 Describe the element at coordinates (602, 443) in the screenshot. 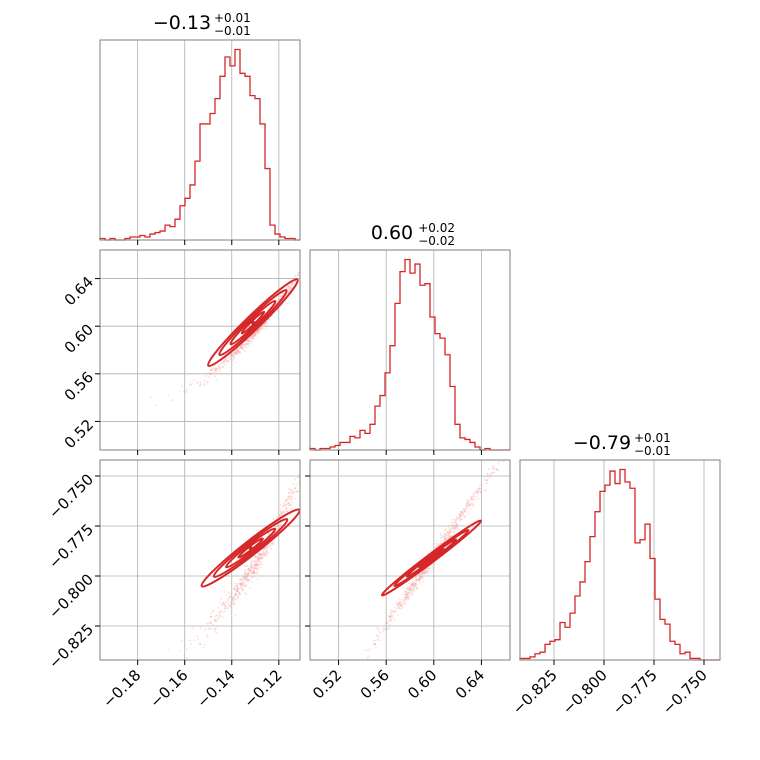

I see `panel-title-2: −0.79` at that location.